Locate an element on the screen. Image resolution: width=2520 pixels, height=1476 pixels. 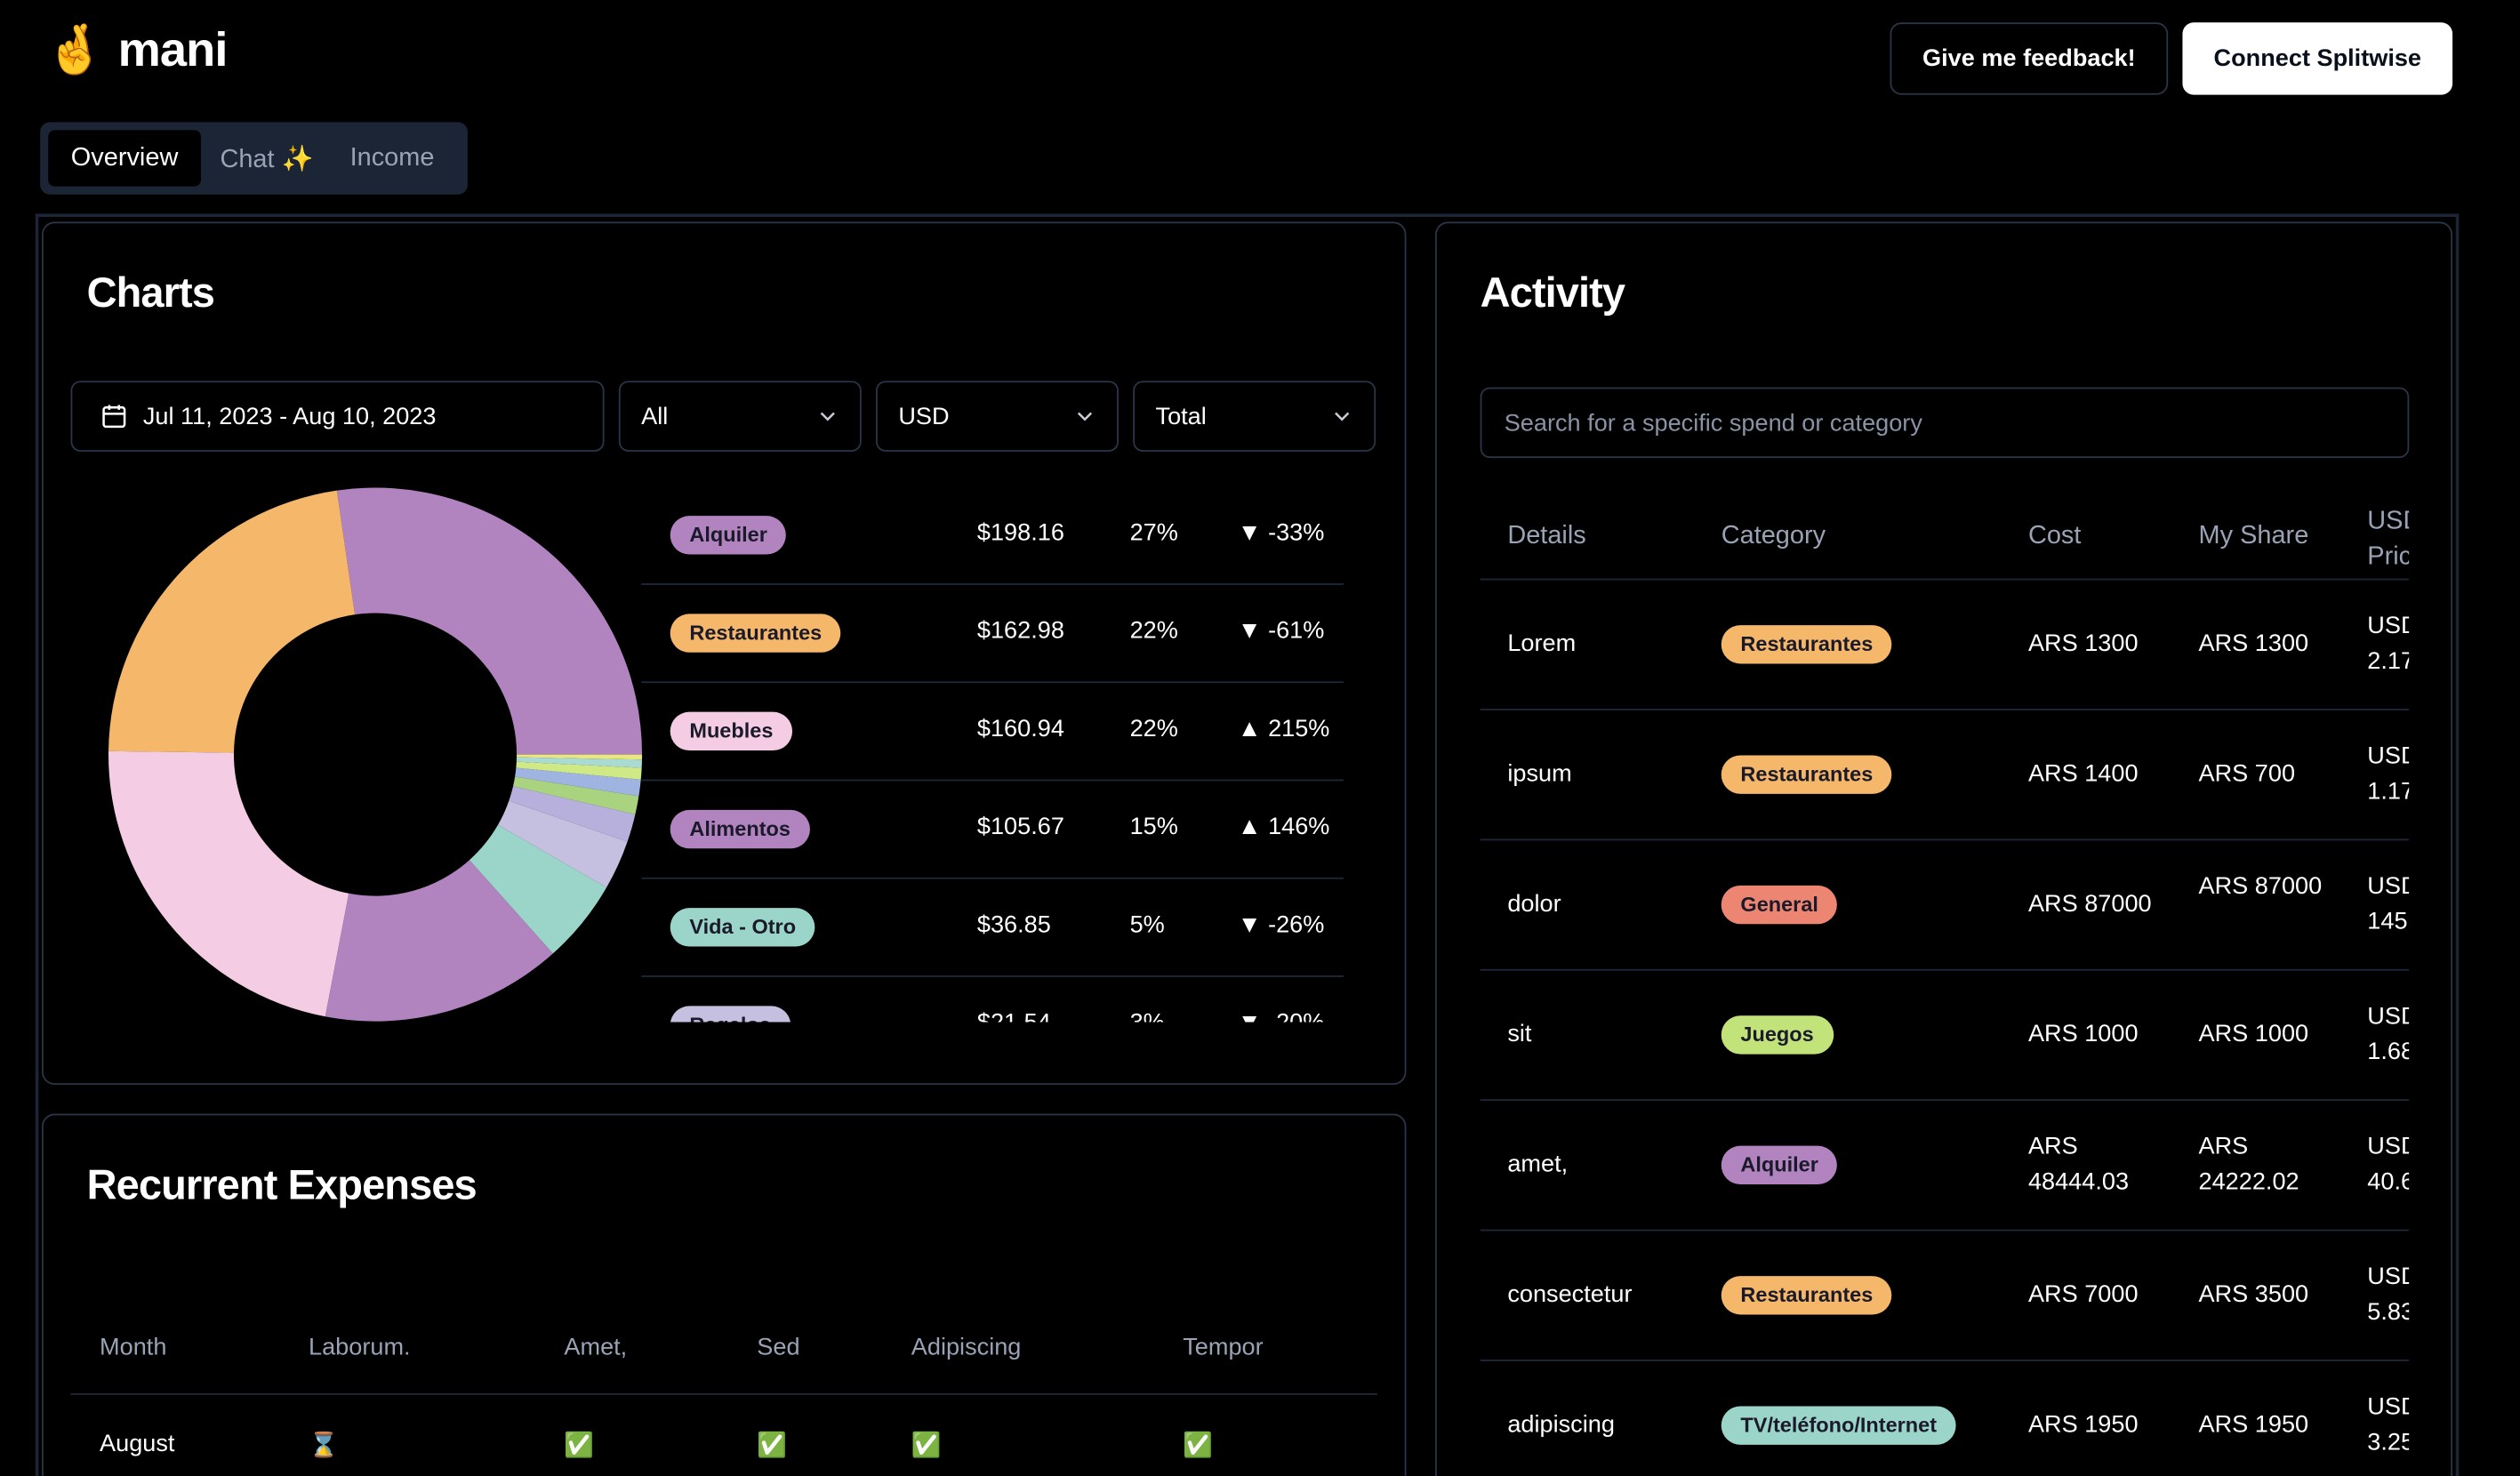
category-percent: 3% is located at coordinates (1147, 1015).